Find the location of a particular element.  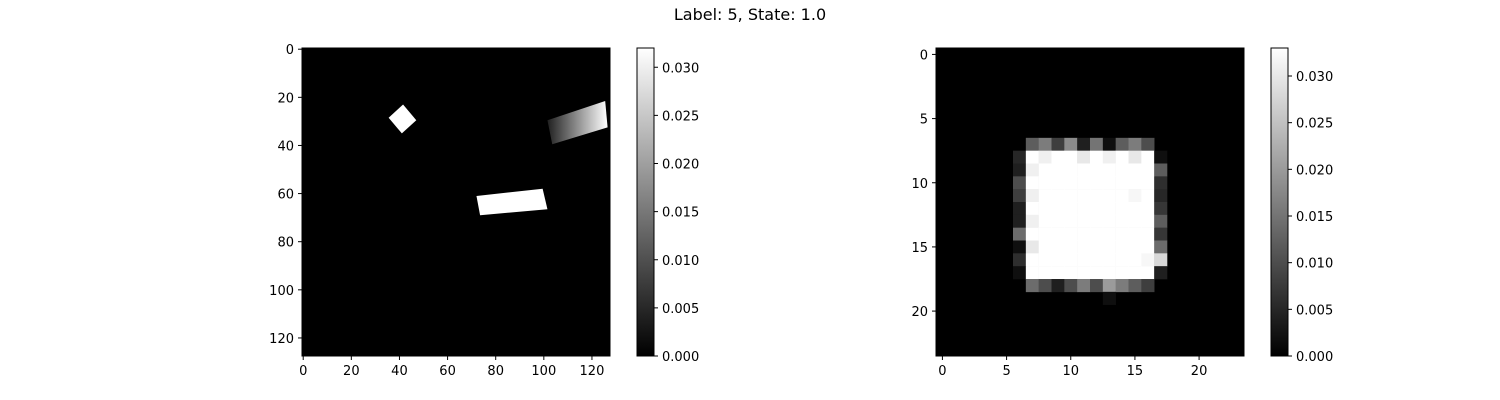

colorbar-tick-label: 0.000 is located at coordinates (680, 357).